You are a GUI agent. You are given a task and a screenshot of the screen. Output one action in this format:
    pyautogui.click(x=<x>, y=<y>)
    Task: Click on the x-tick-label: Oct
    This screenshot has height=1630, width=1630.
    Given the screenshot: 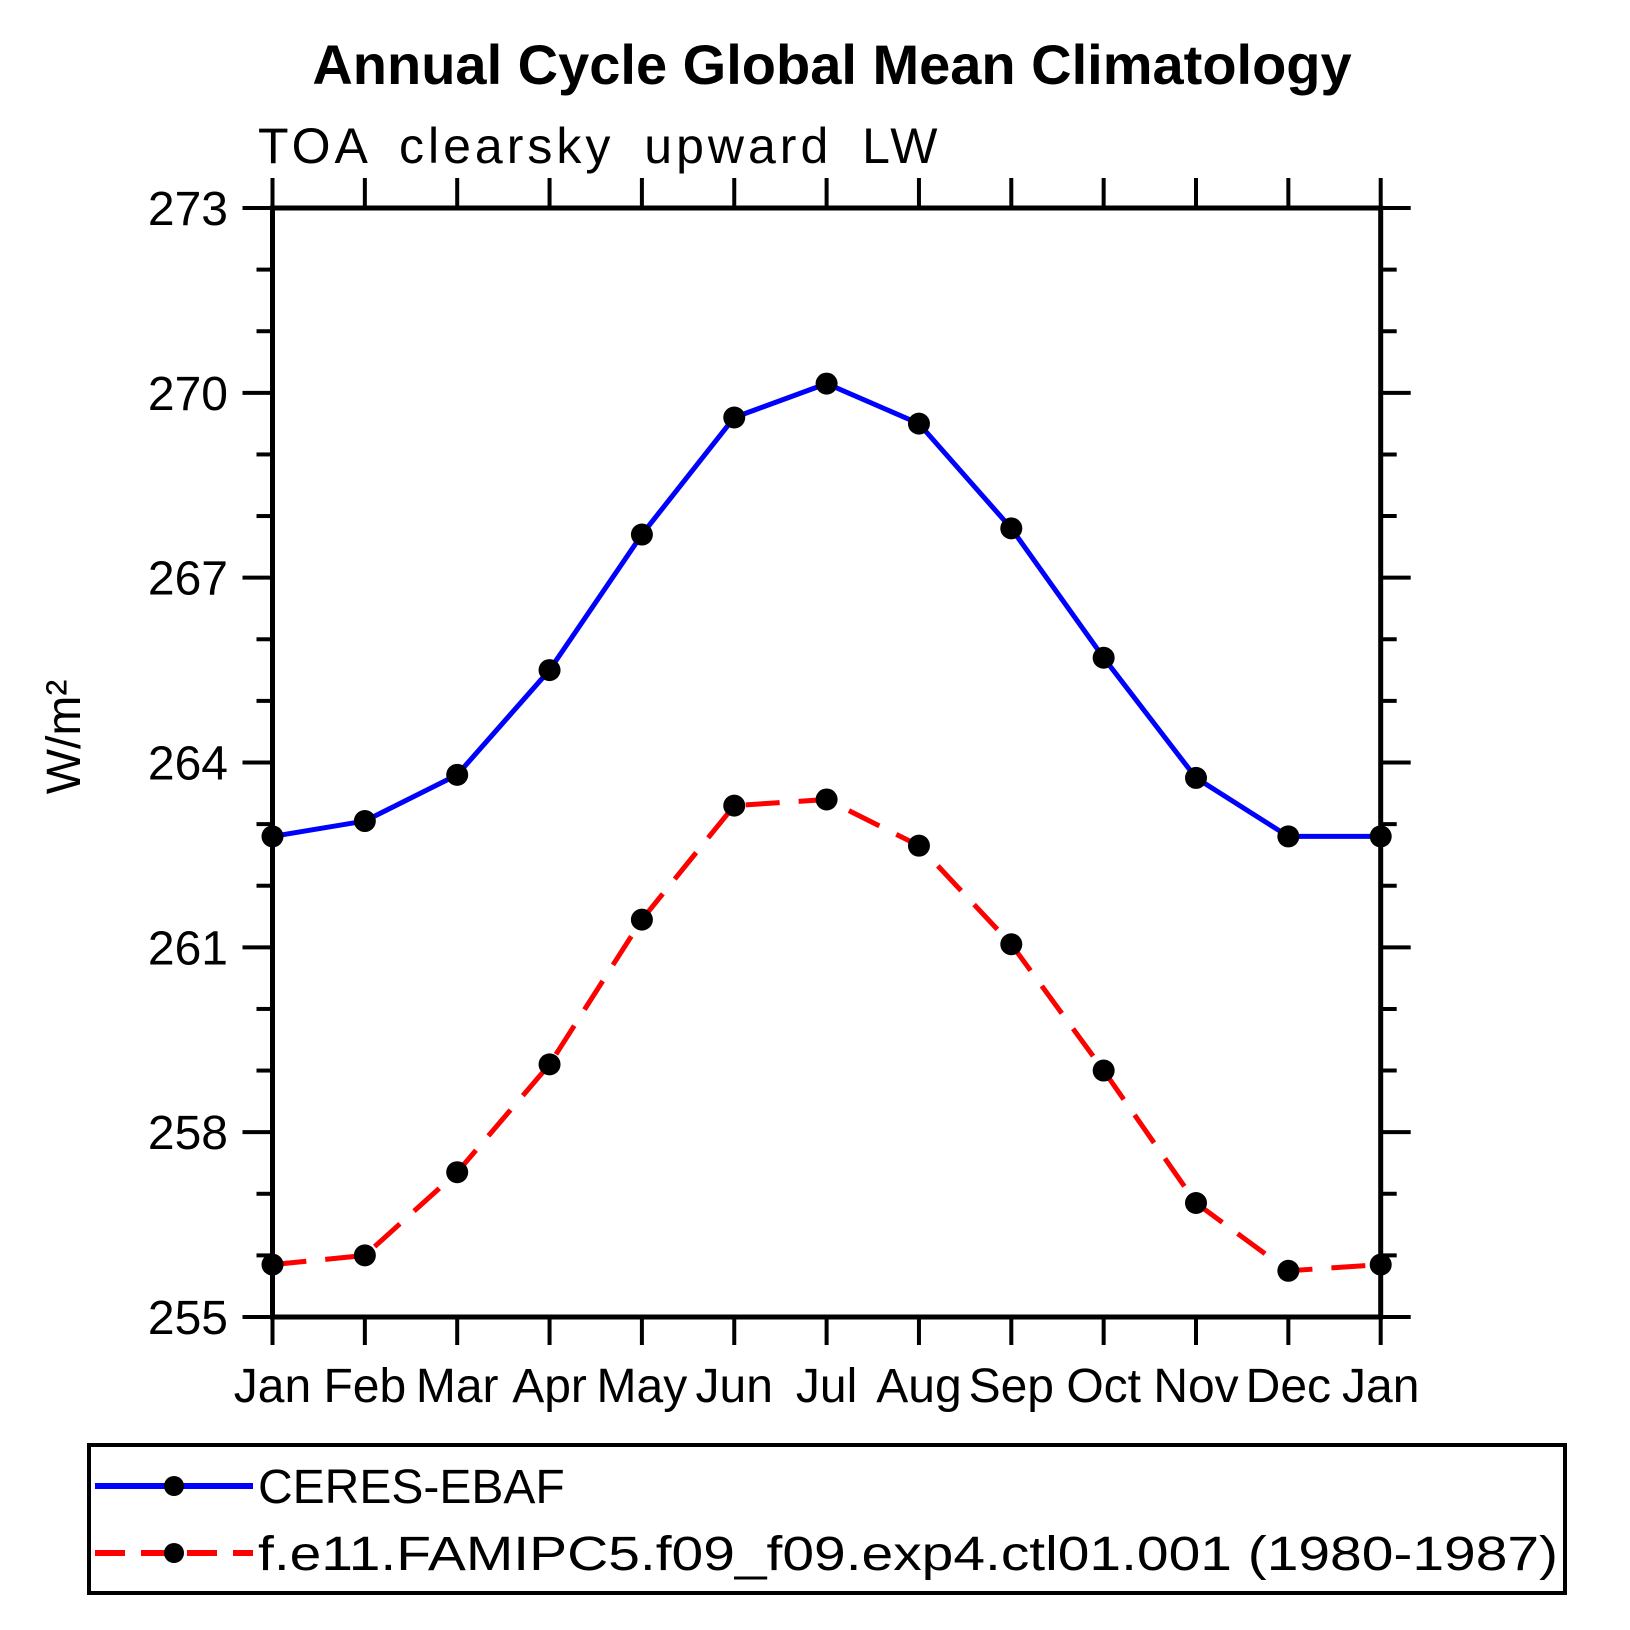 What is the action you would take?
    pyautogui.click(x=1103, y=1386)
    